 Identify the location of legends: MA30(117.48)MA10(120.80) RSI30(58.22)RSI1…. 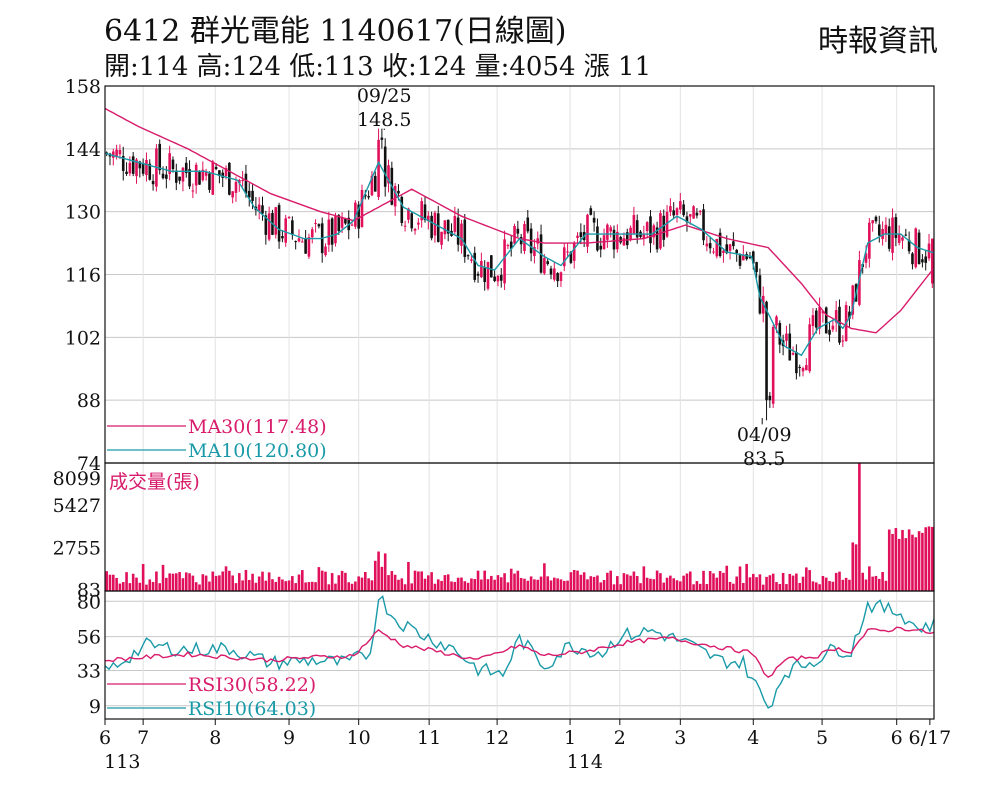
(217, 568).